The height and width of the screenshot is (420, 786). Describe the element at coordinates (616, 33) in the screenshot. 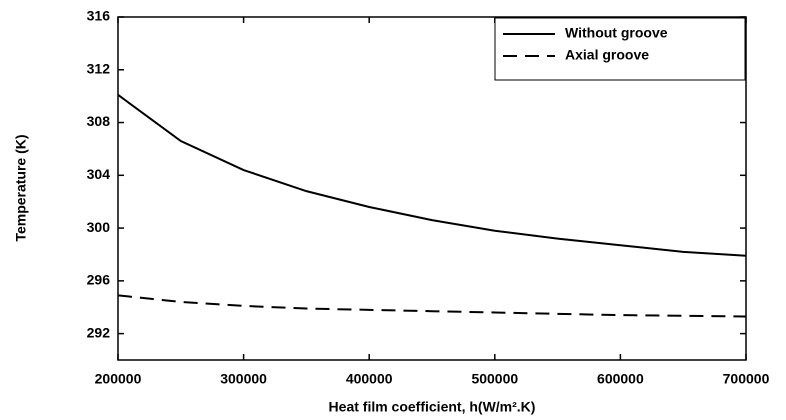

I see `legend-label: Without groove` at that location.